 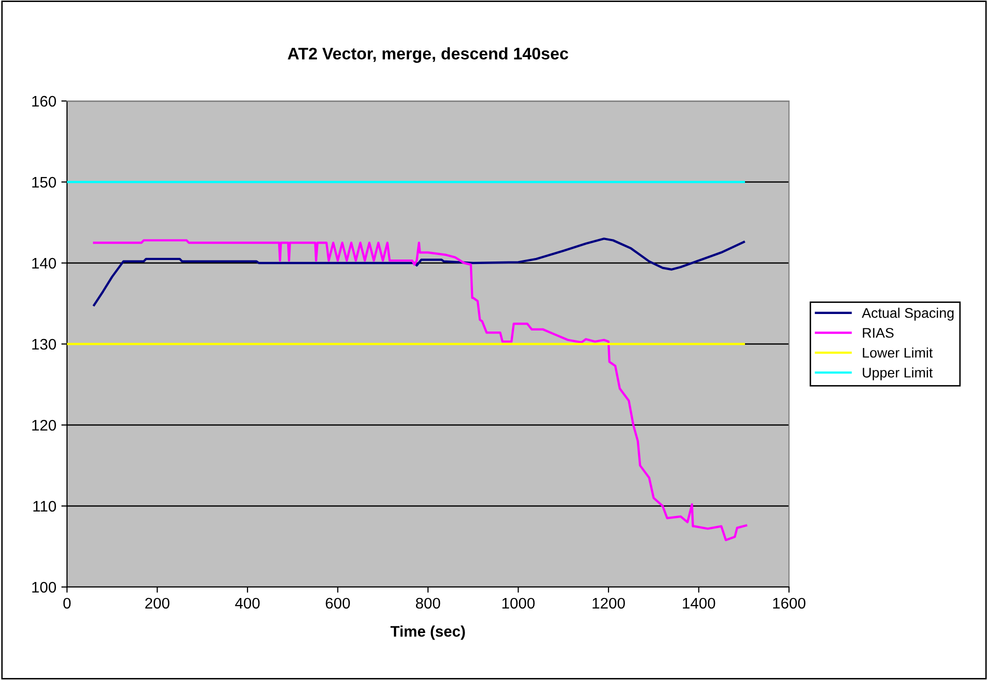 I want to click on x-tick-label: 600, so click(x=338, y=603).